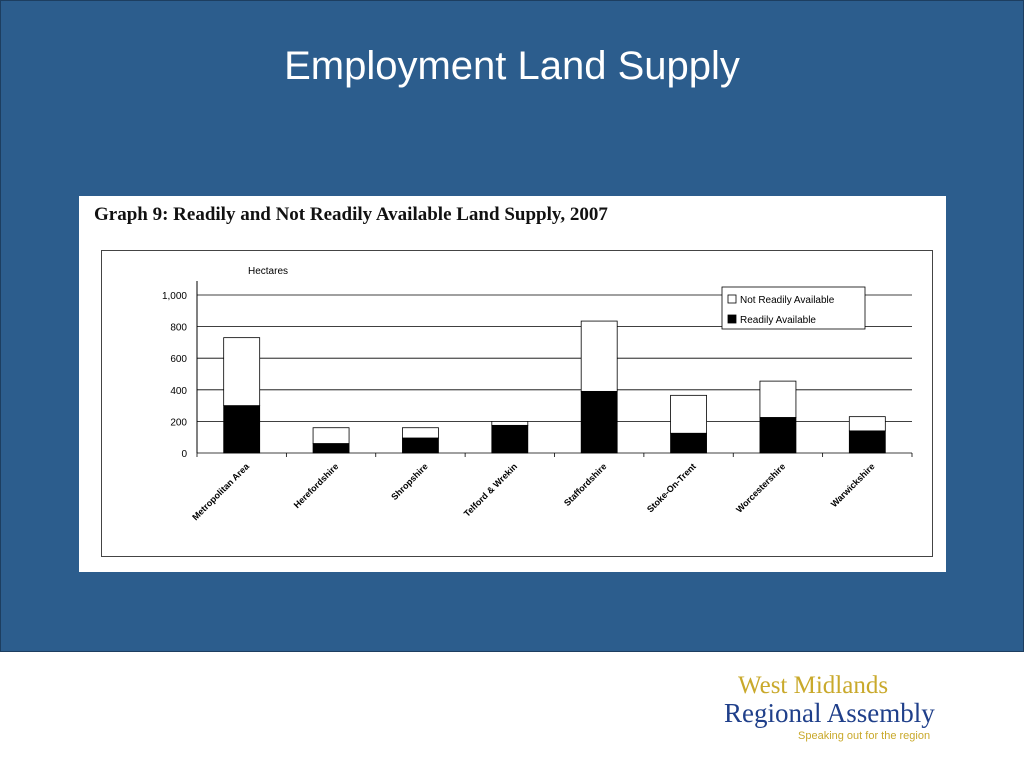 The width and height of the screenshot is (1024, 768). What do you see at coordinates (778, 320) in the screenshot?
I see `legend-label: Readily Available` at bounding box center [778, 320].